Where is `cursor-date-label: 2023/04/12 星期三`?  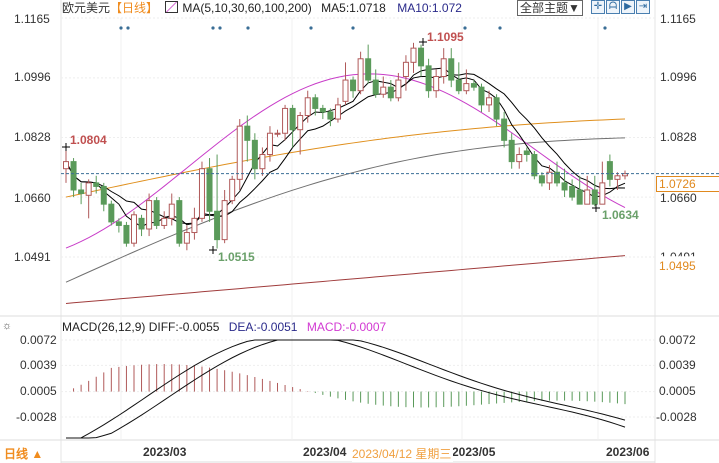 cursor-date-label: 2023/04/12 星期三 is located at coordinates (403, 453).